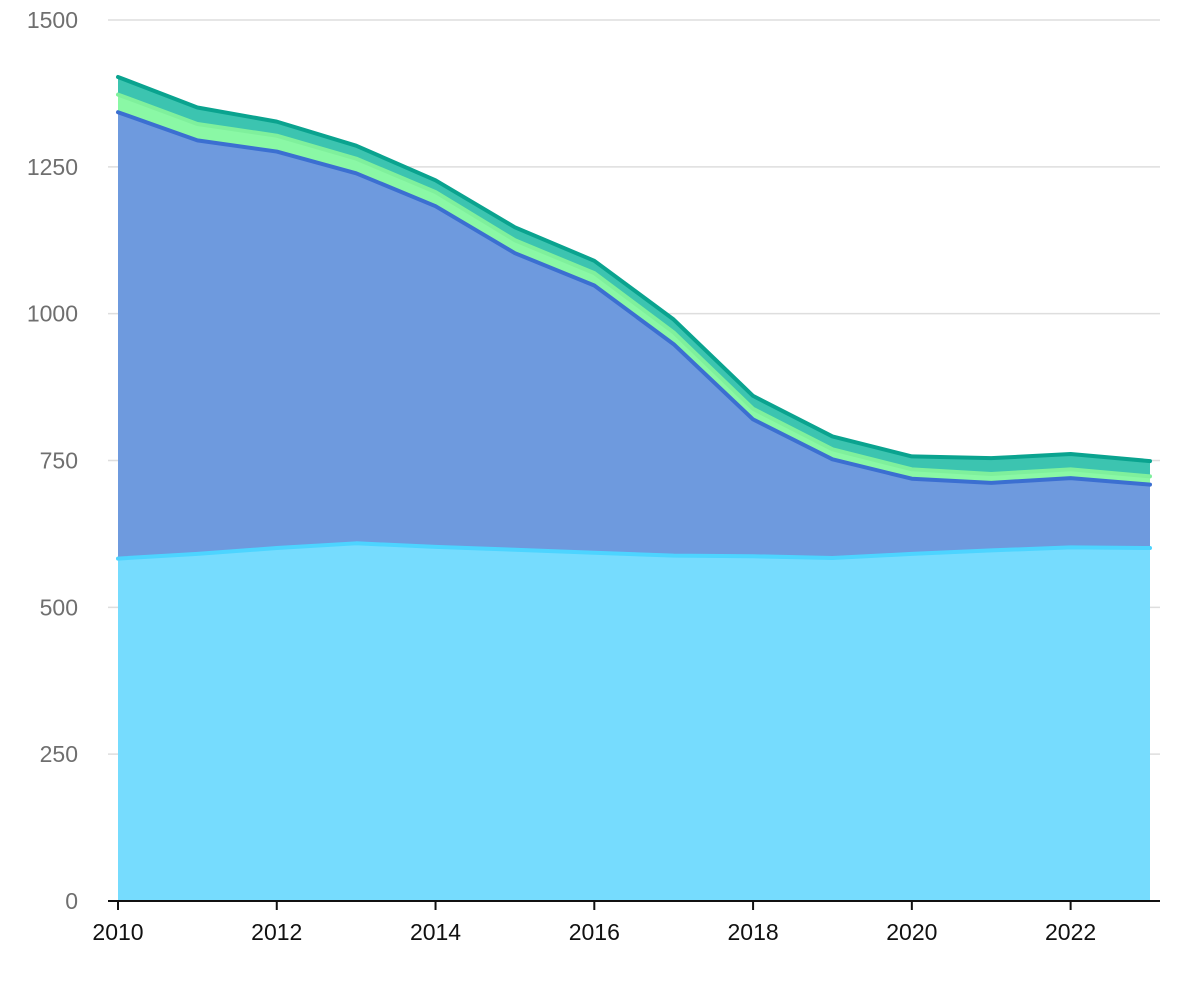  Describe the element at coordinates (594, 932) in the screenshot. I see `x-tick-label-2016: 2016` at that location.